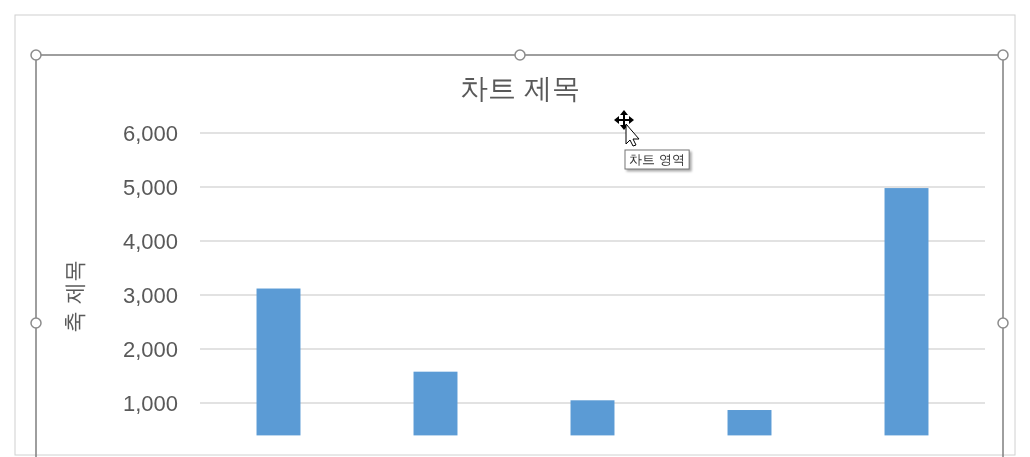 Image resolution: width=1030 pixels, height=457 pixels. Describe the element at coordinates (74, 296) in the screenshot. I see `y-axis-title: 축 제목` at that location.